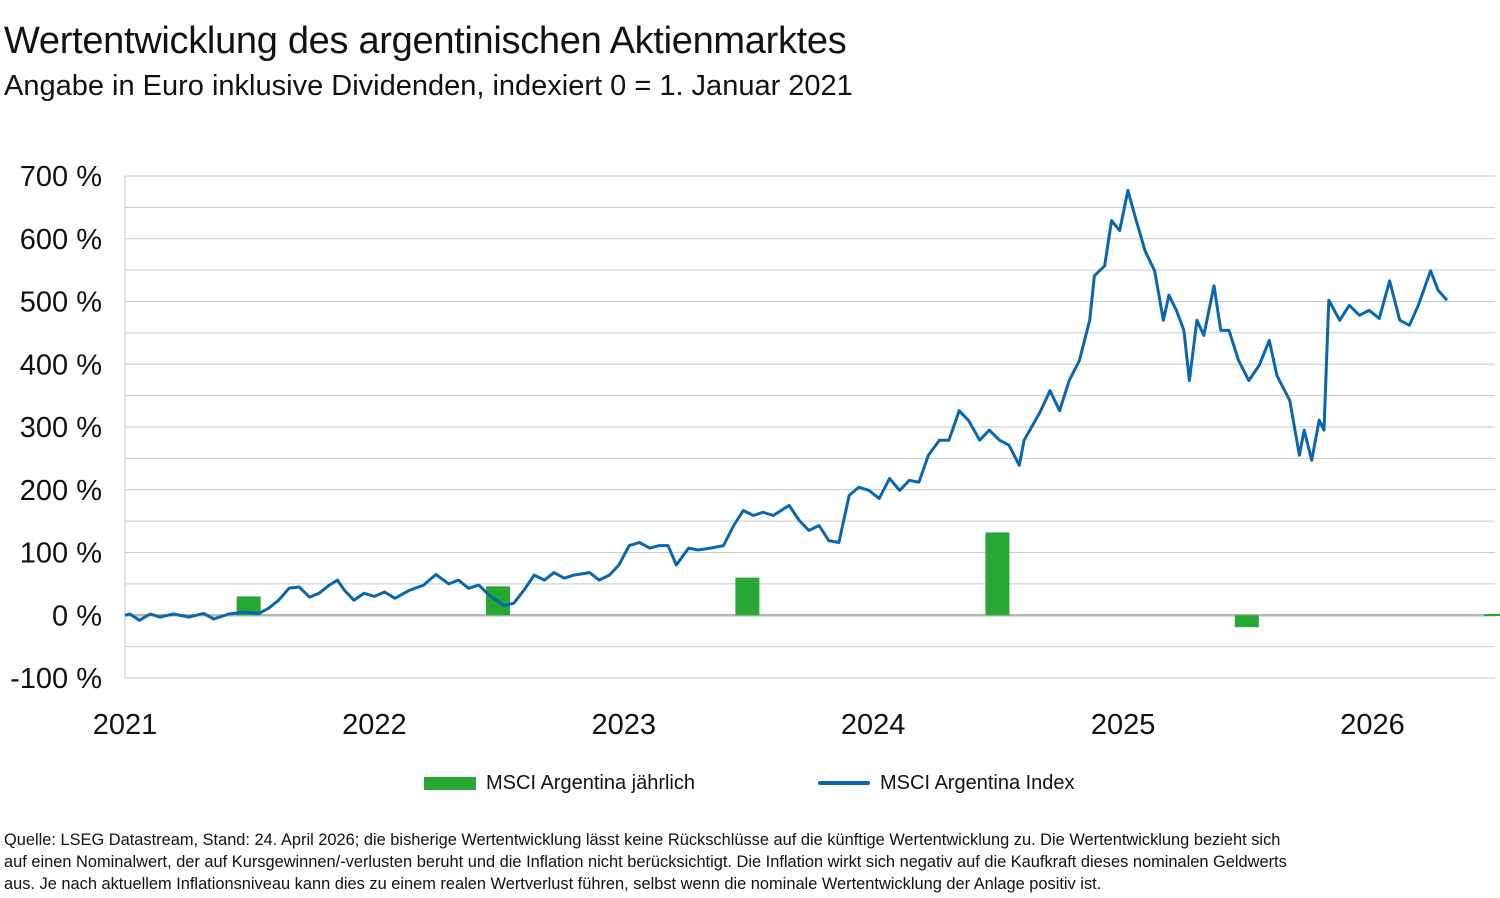  Describe the element at coordinates (450, 783) in the screenshot. I see `legend-swatch-bar` at that location.